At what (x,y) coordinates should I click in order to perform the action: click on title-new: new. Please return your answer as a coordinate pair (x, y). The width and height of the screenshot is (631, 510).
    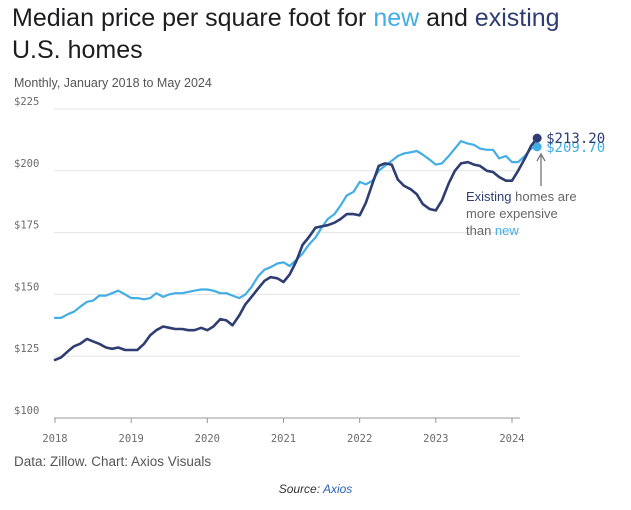
    Looking at the image, I should click on (396, 18).